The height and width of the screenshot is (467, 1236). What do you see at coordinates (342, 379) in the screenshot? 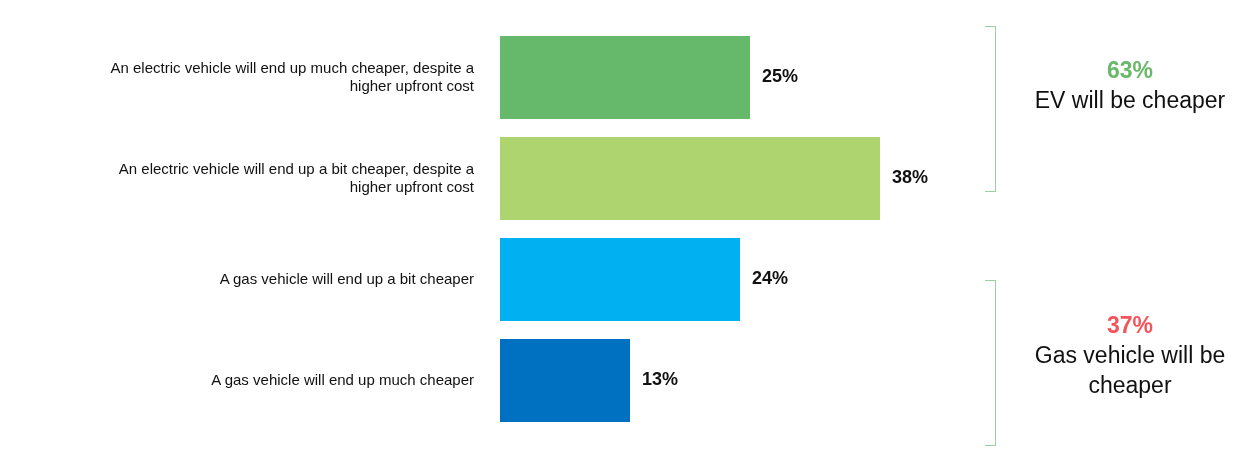
I see `y-tick-label: A gas vehicle will end up much cheaper` at bounding box center [342, 379].